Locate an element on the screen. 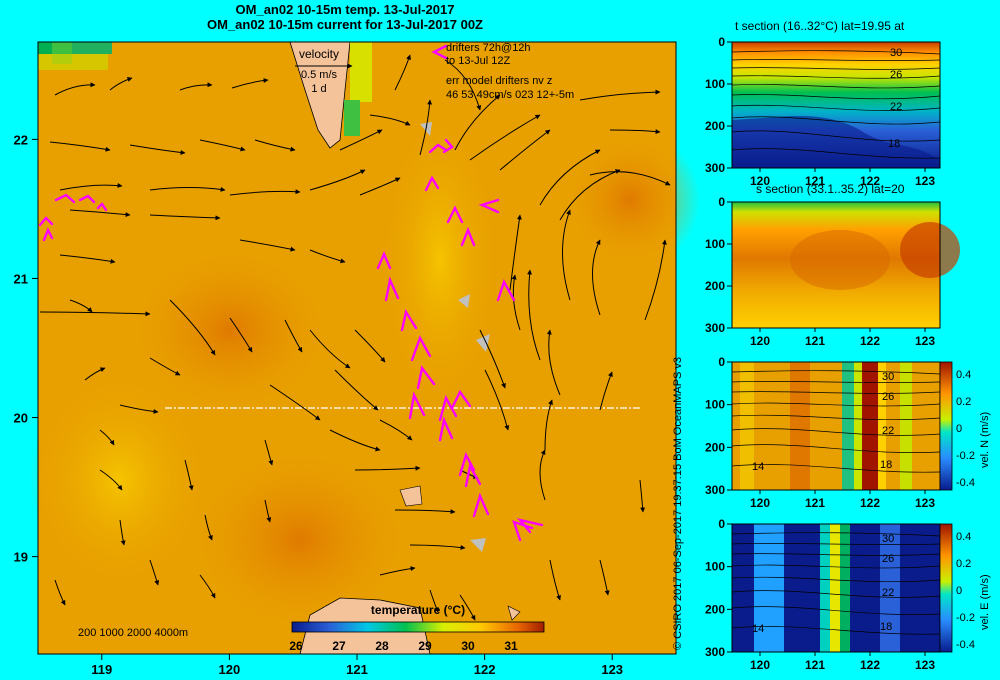 This screenshot has width=1000, height=680. vel-n-colorbar is located at coordinates (946, 426).